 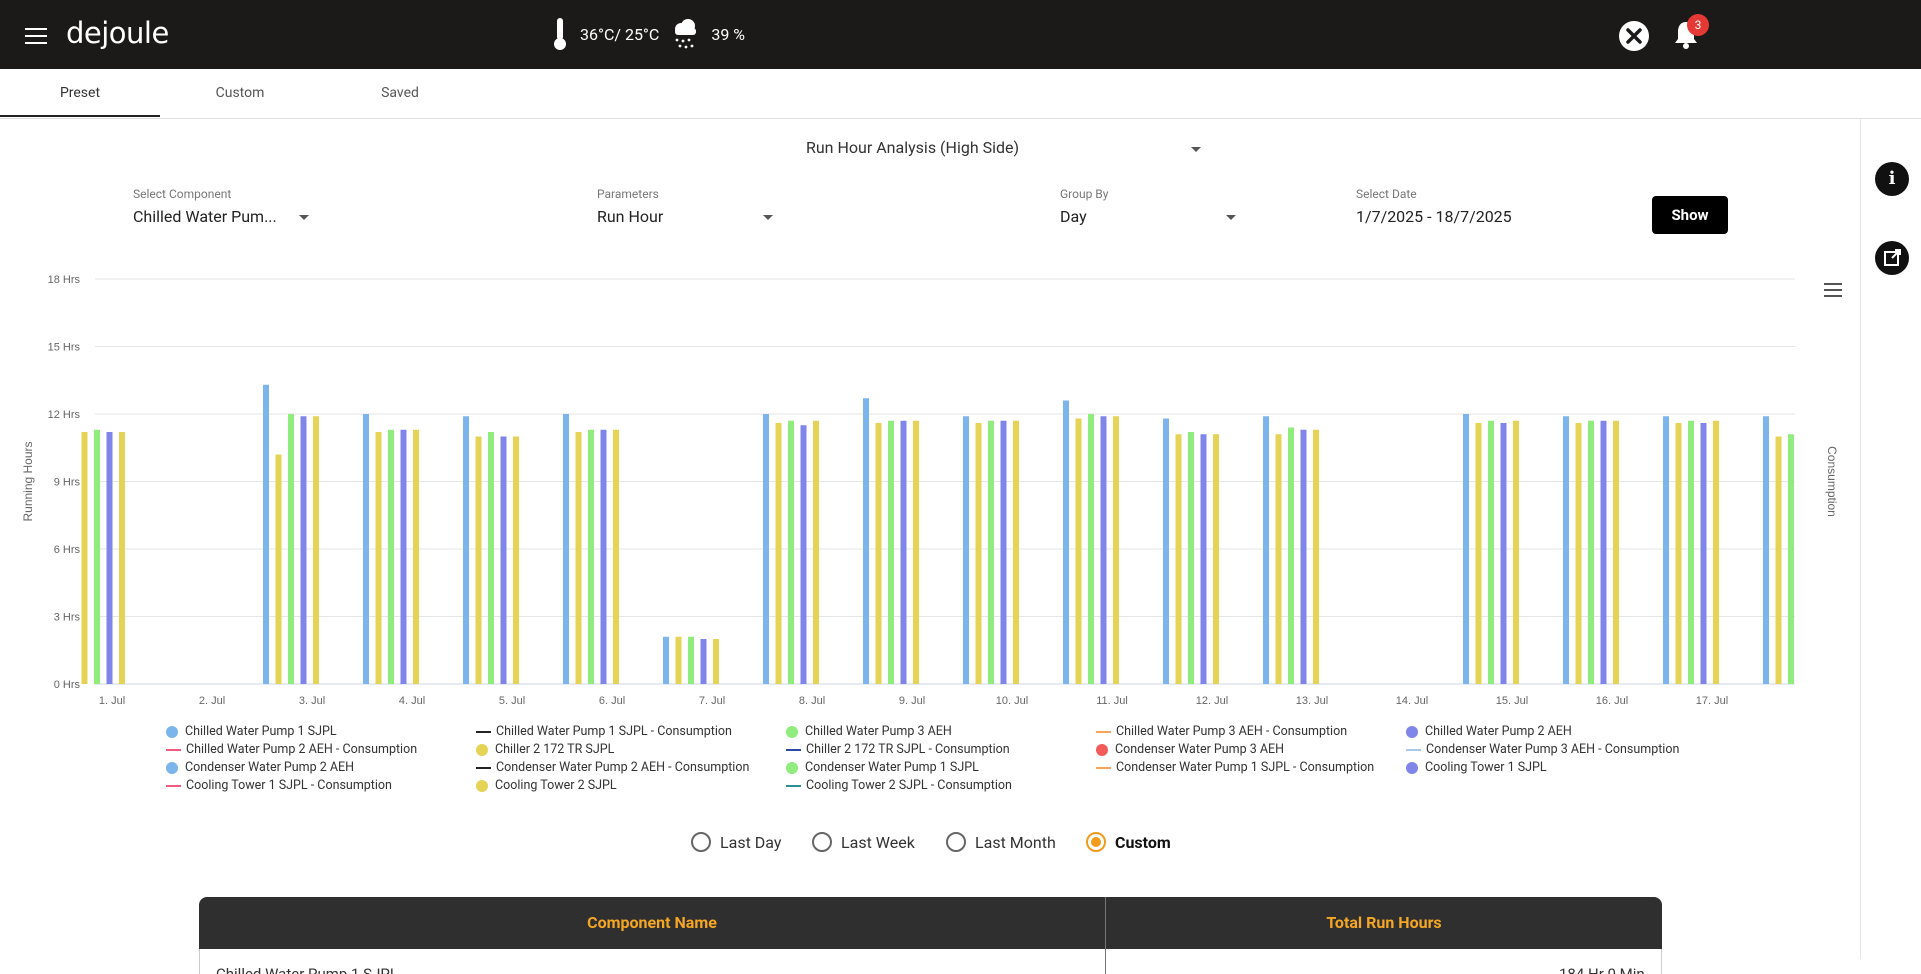 What do you see at coordinates (260, 767) in the screenshot?
I see `legend-item: Condenser Water Pump 2 AEH` at bounding box center [260, 767].